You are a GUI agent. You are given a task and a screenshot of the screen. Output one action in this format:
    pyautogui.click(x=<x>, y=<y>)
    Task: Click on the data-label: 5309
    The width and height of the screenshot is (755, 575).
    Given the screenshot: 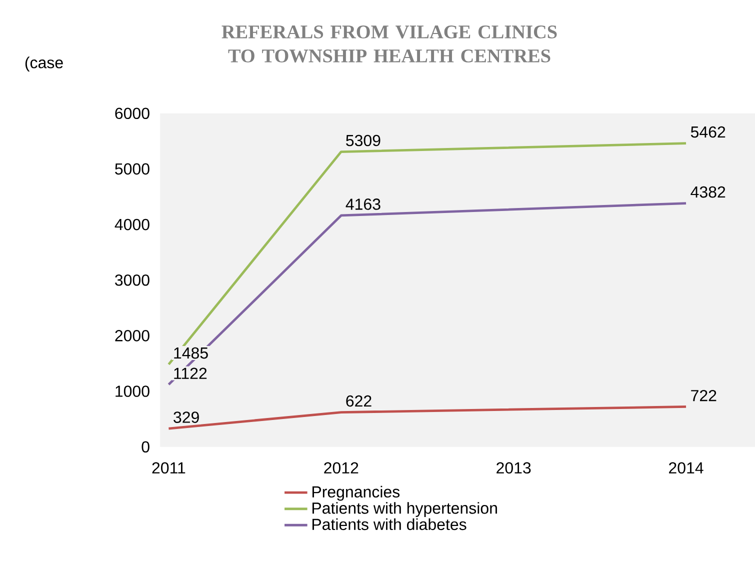 What is the action you would take?
    pyautogui.click(x=363, y=140)
    